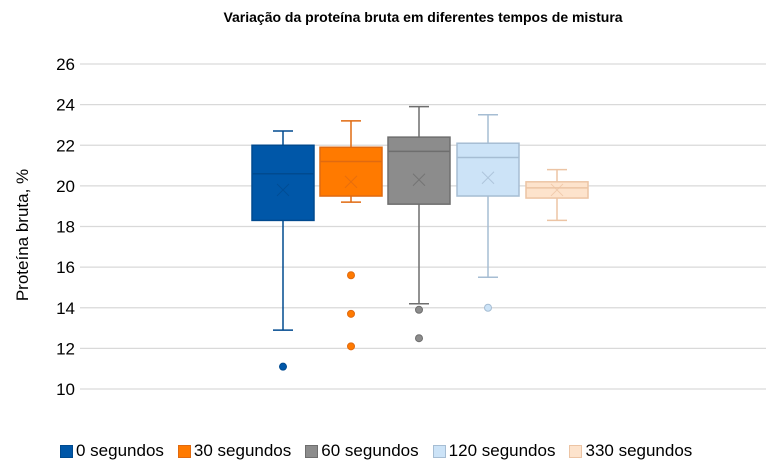  What do you see at coordinates (242, 450) in the screenshot?
I see `legend-label: 30 segundos` at bounding box center [242, 450].